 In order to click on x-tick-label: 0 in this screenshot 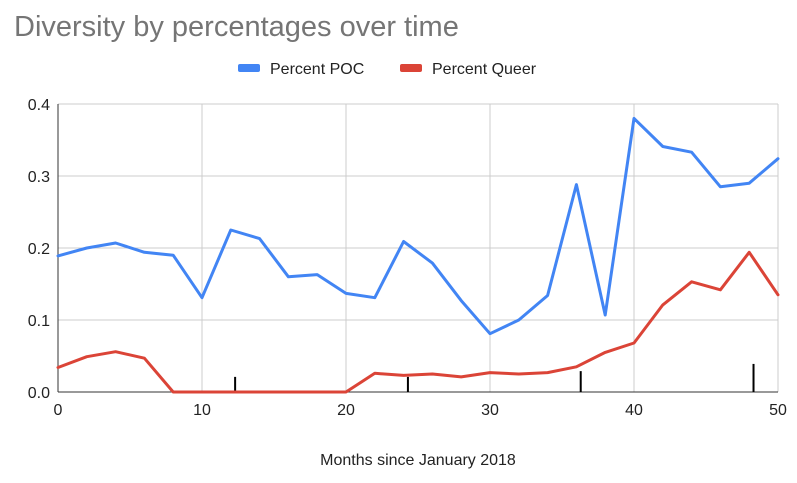, I will do `click(58, 410)`.